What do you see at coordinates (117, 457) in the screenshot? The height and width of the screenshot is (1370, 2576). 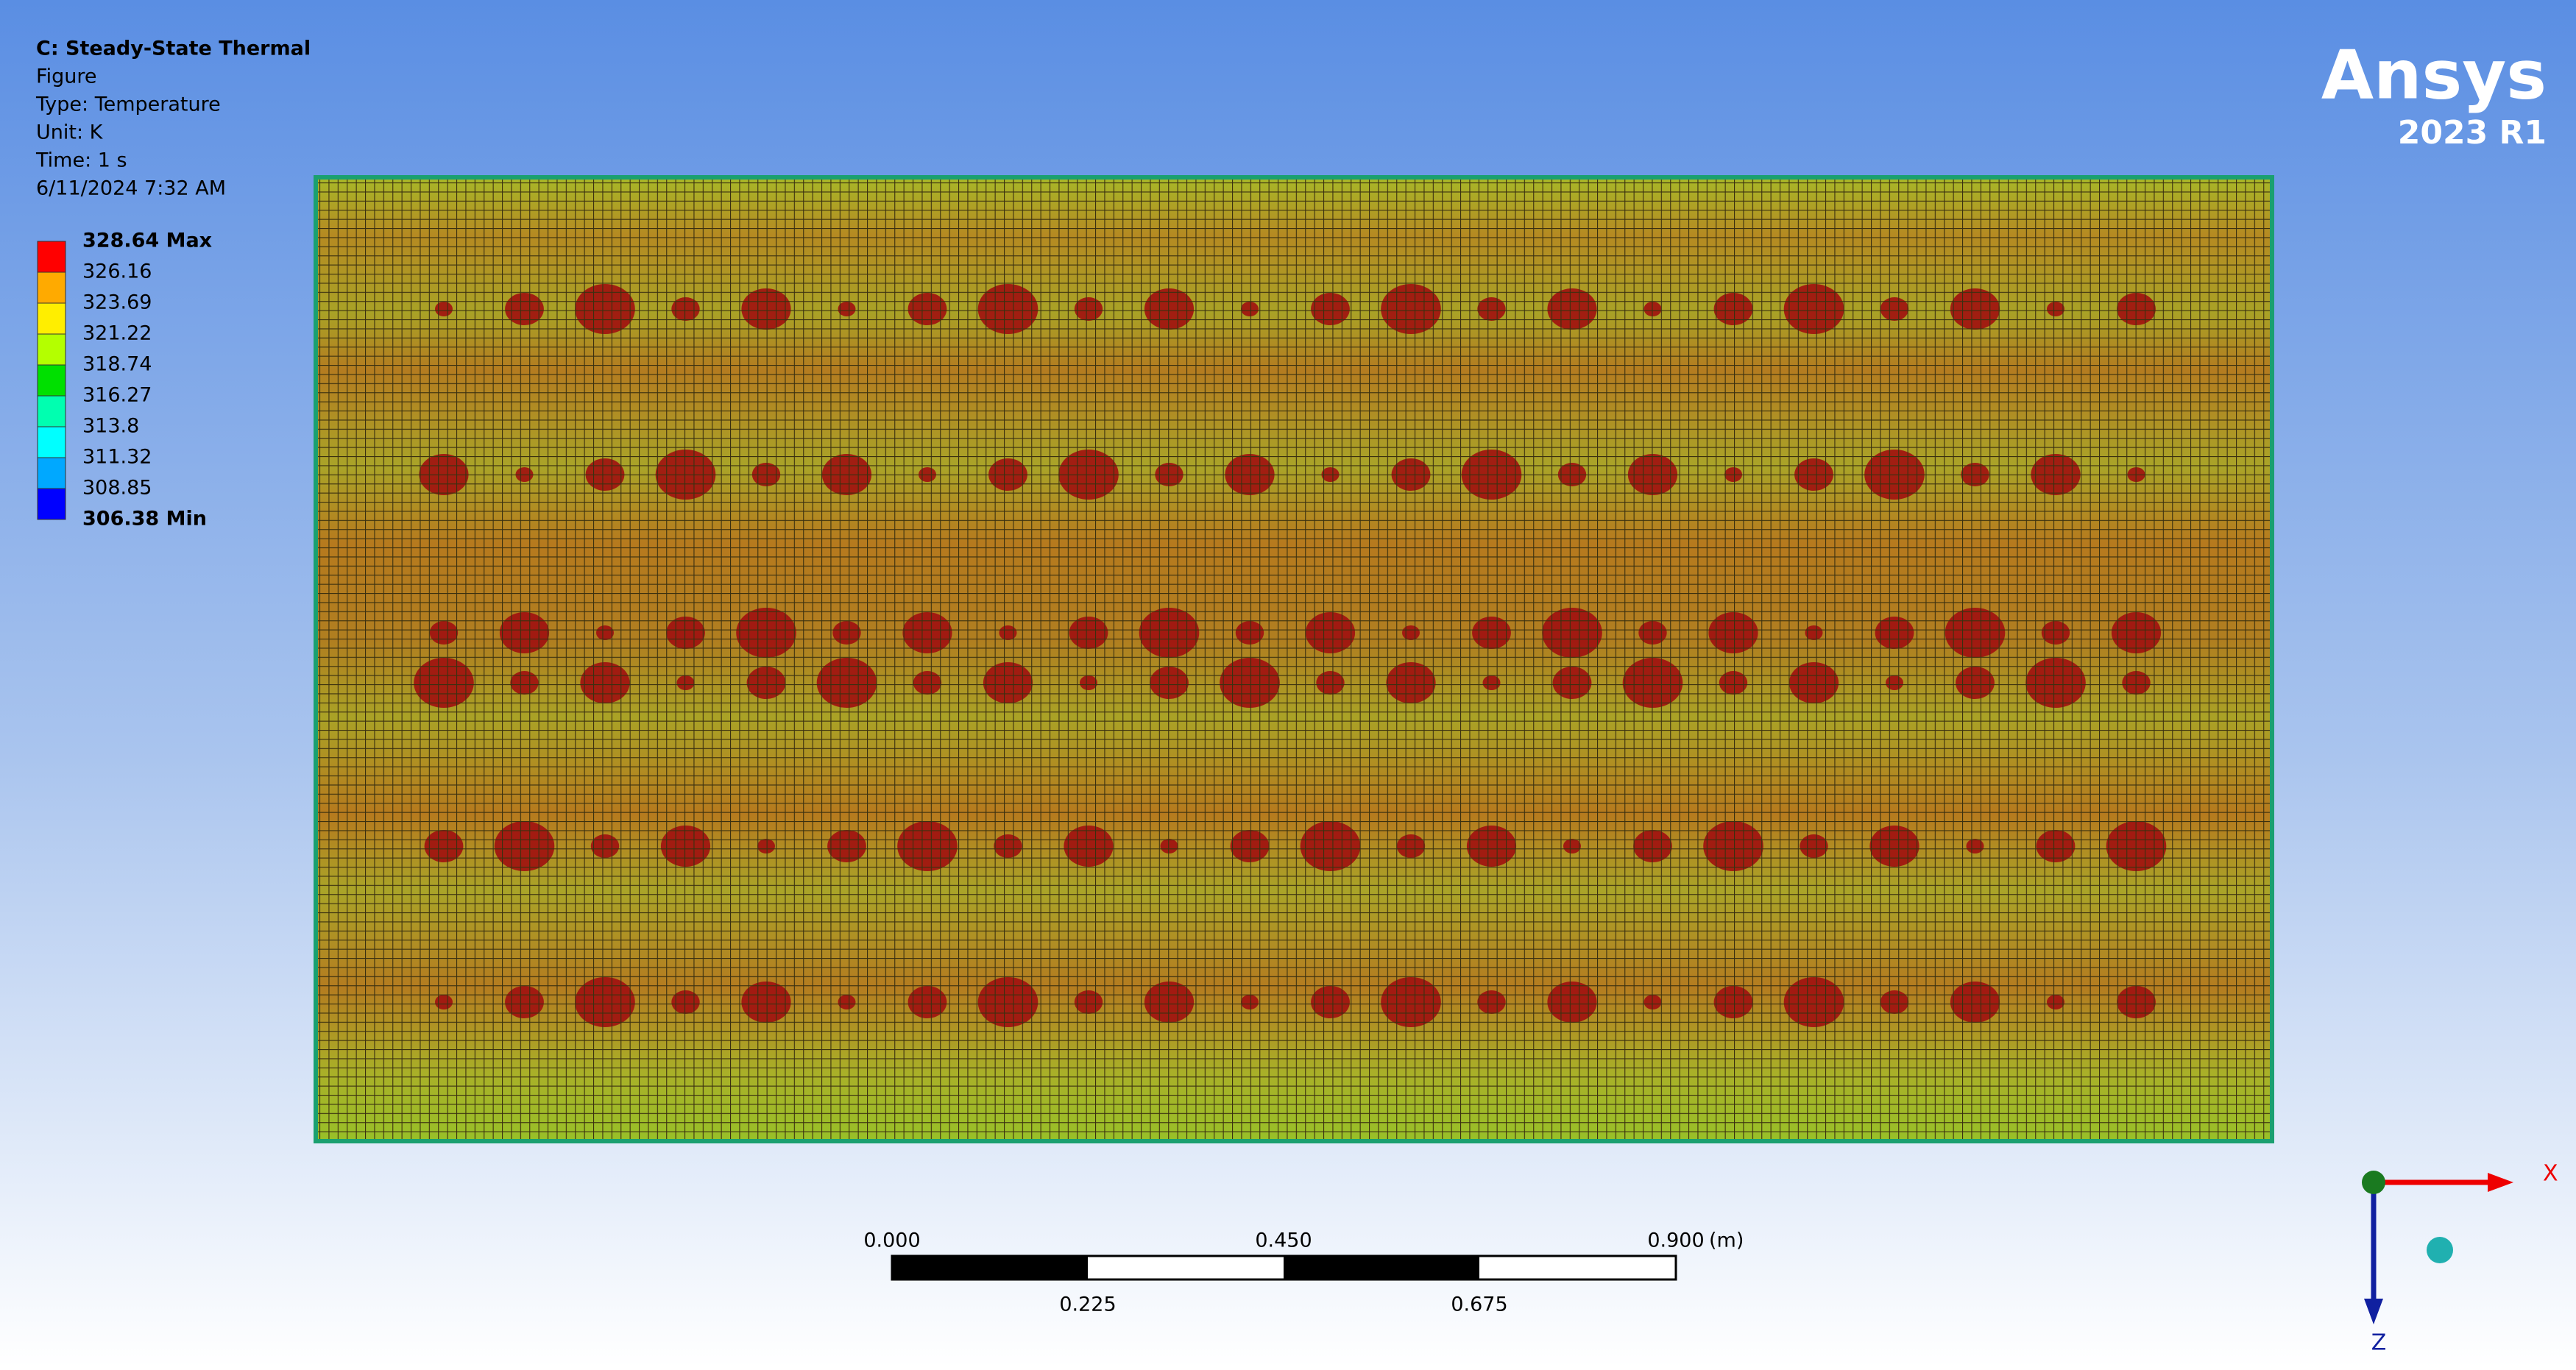 I see `legend-label: 311.32` at bounding box center [117, 457].